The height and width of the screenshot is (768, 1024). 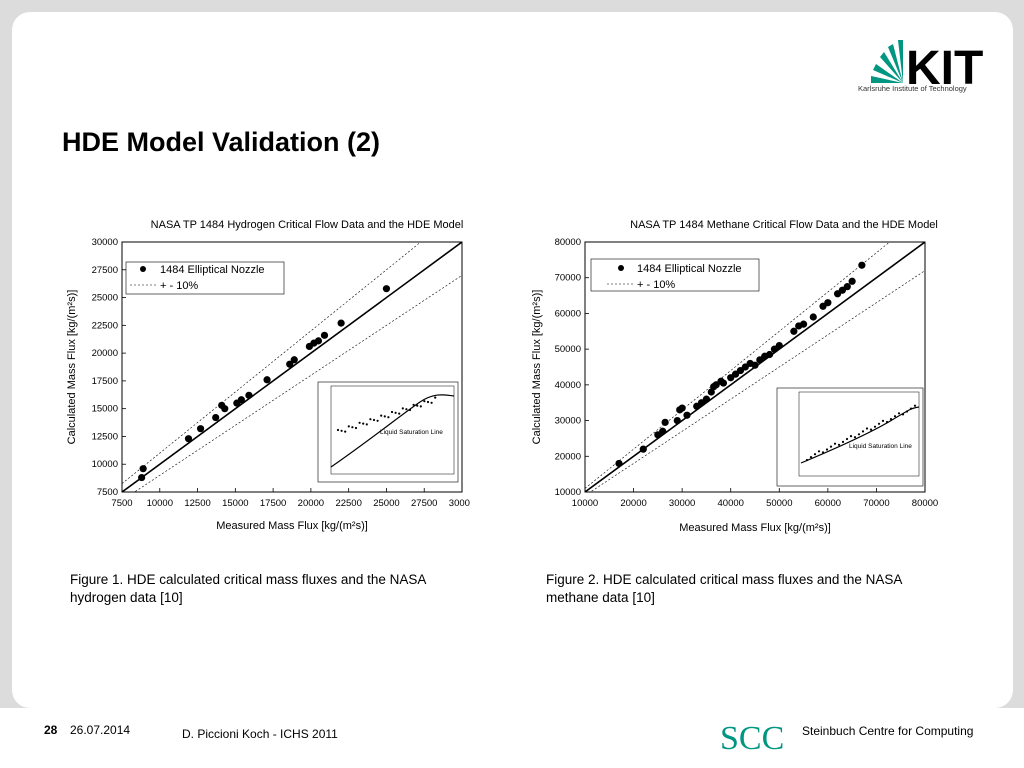 What do you see at coordinates (828, 503) in the screenshot?
I see `x-tick-label: 60000` at bounding box center [828, 503].